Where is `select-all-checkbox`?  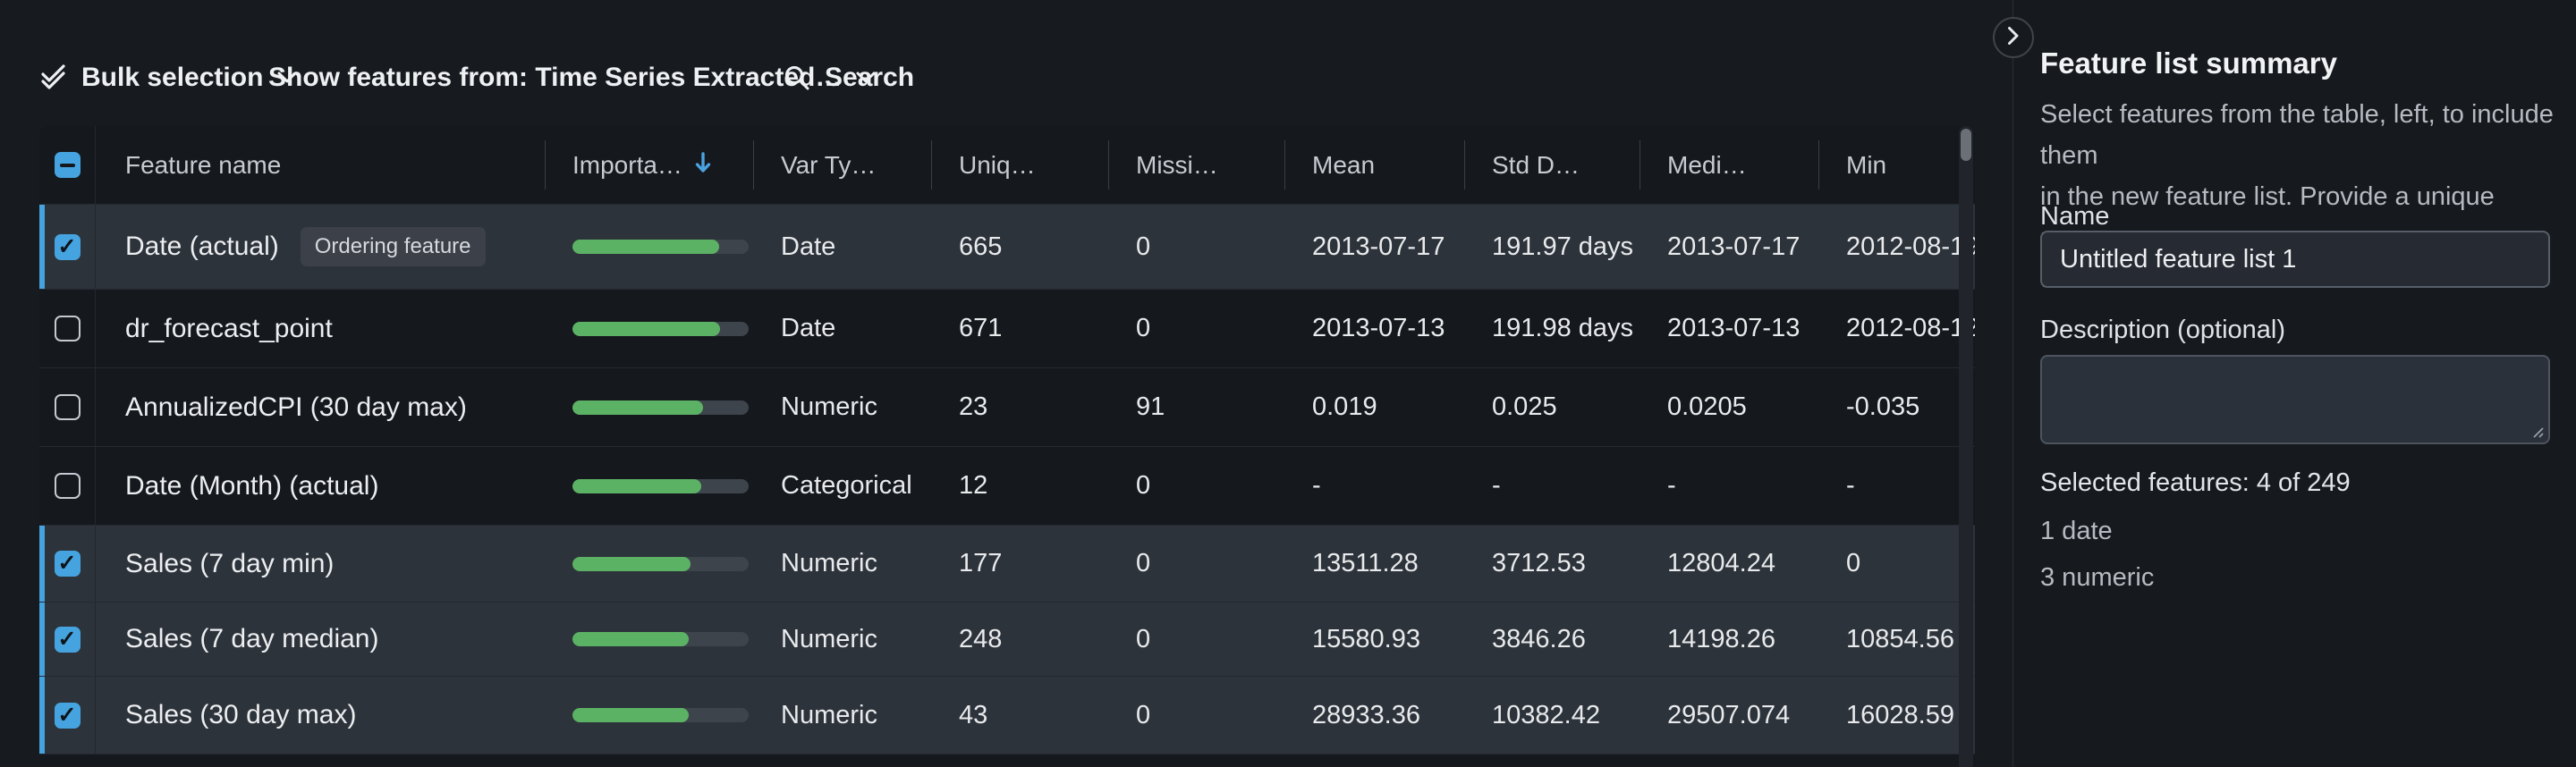
select-all-checkbox is located at coordinates (67, 165).